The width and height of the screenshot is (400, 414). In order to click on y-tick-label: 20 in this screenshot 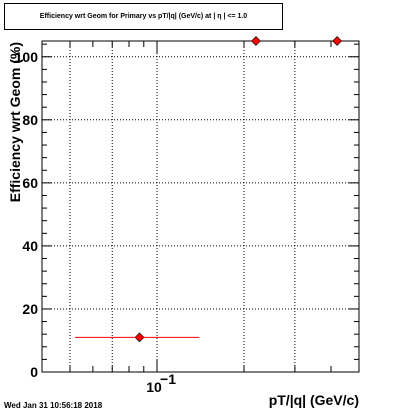, I will do `click(30, 309)`.